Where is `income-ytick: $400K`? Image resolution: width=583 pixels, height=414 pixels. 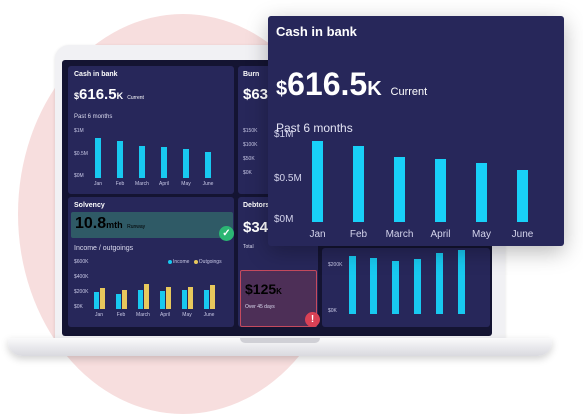 income-ytick: $400K is located at coordinates (81, 277).